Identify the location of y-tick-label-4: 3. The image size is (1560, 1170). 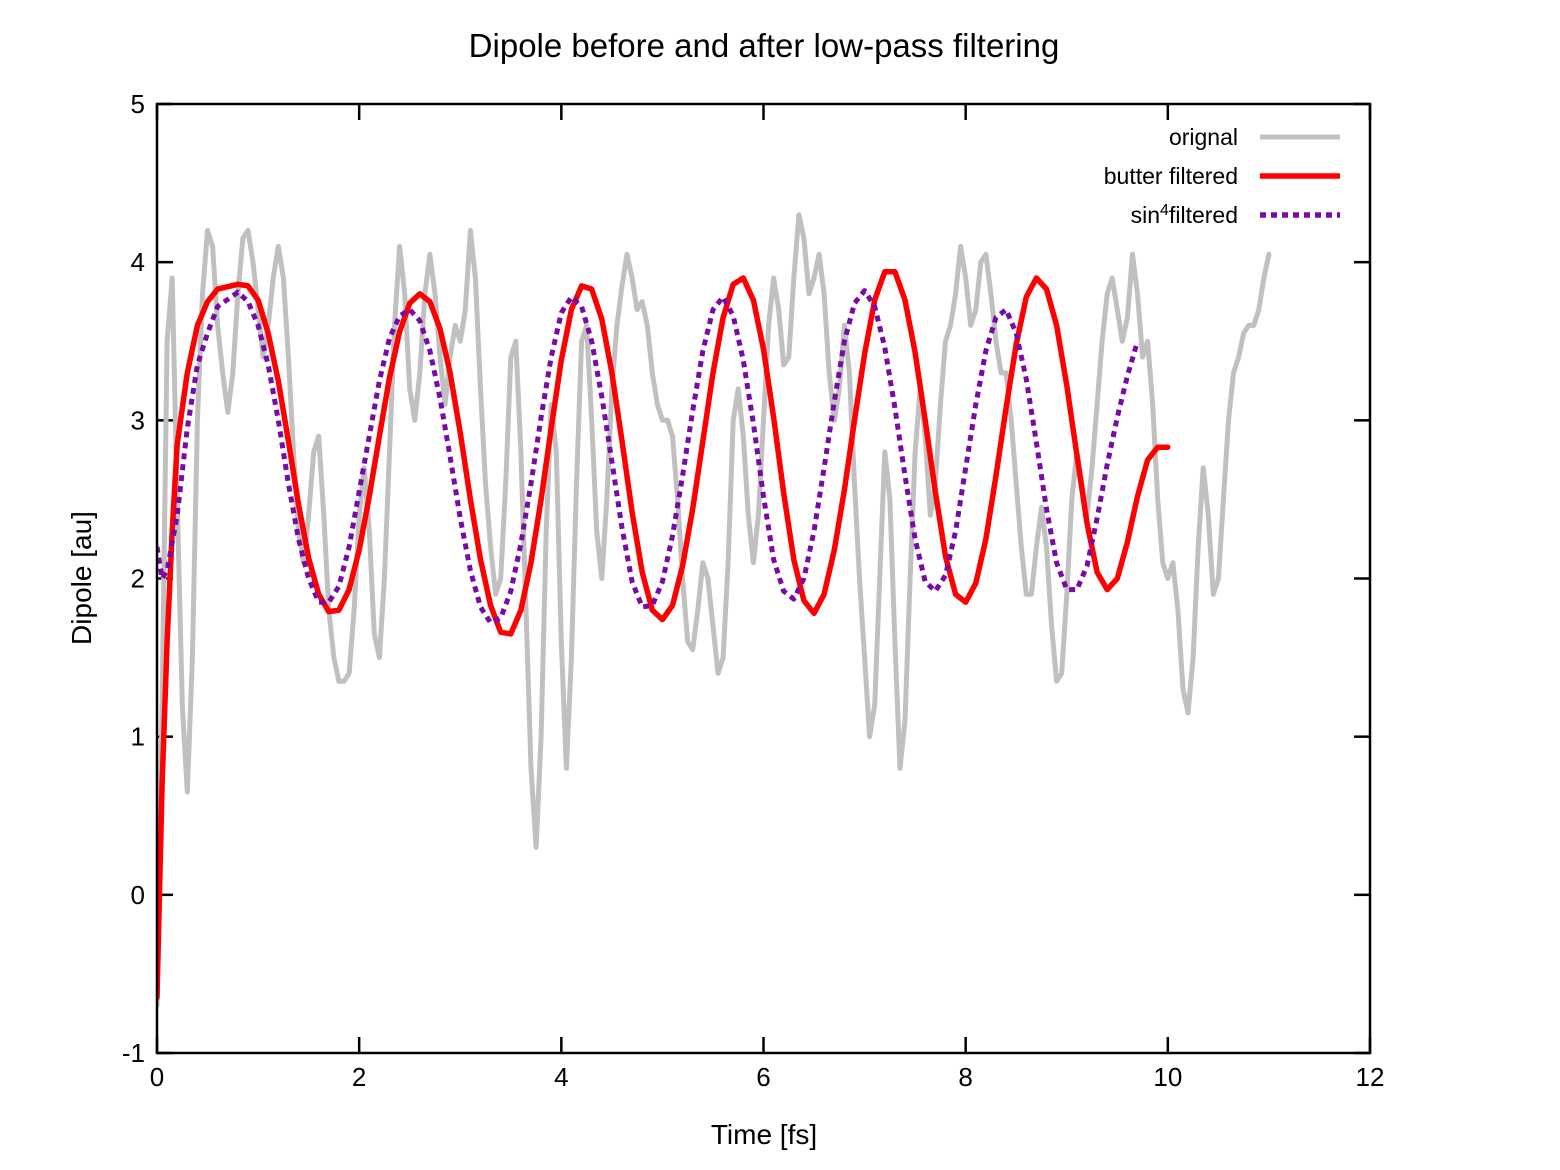
(138, 420).